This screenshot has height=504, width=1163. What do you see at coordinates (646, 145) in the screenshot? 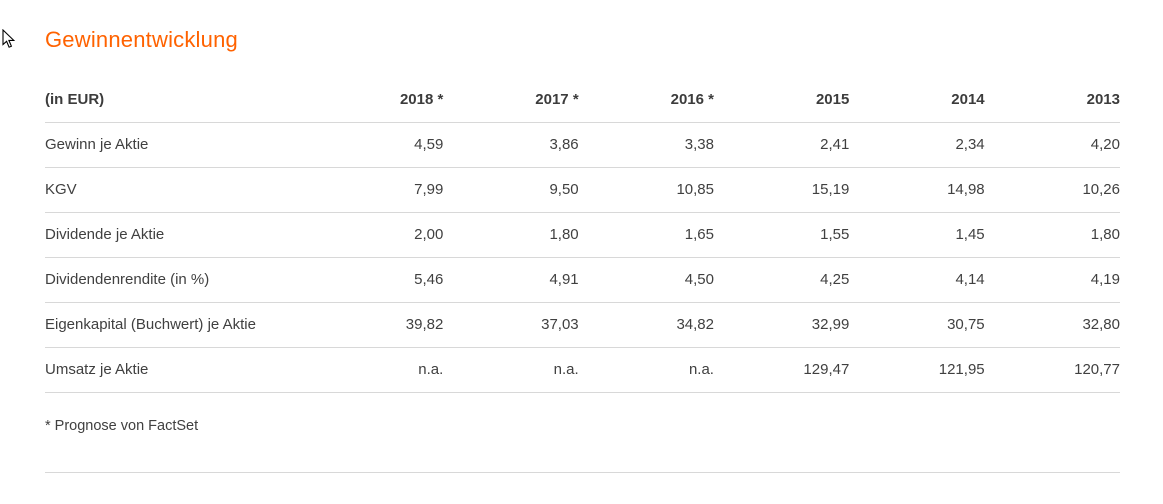
I see `table-cell: 3,38` at bounding box center [646, 145].